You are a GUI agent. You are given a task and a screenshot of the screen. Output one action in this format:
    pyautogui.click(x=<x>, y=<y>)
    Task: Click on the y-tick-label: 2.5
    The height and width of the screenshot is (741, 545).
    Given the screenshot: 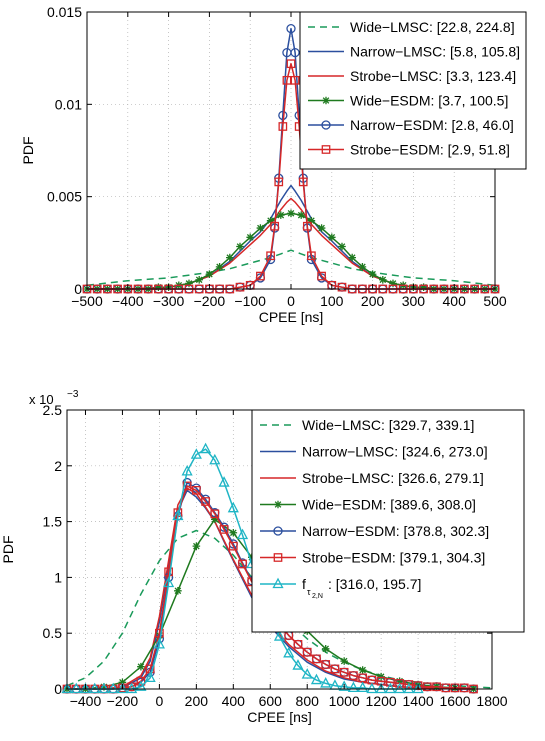 What is the action you would take?
    pyautogui.click(x=53, y=410)
    